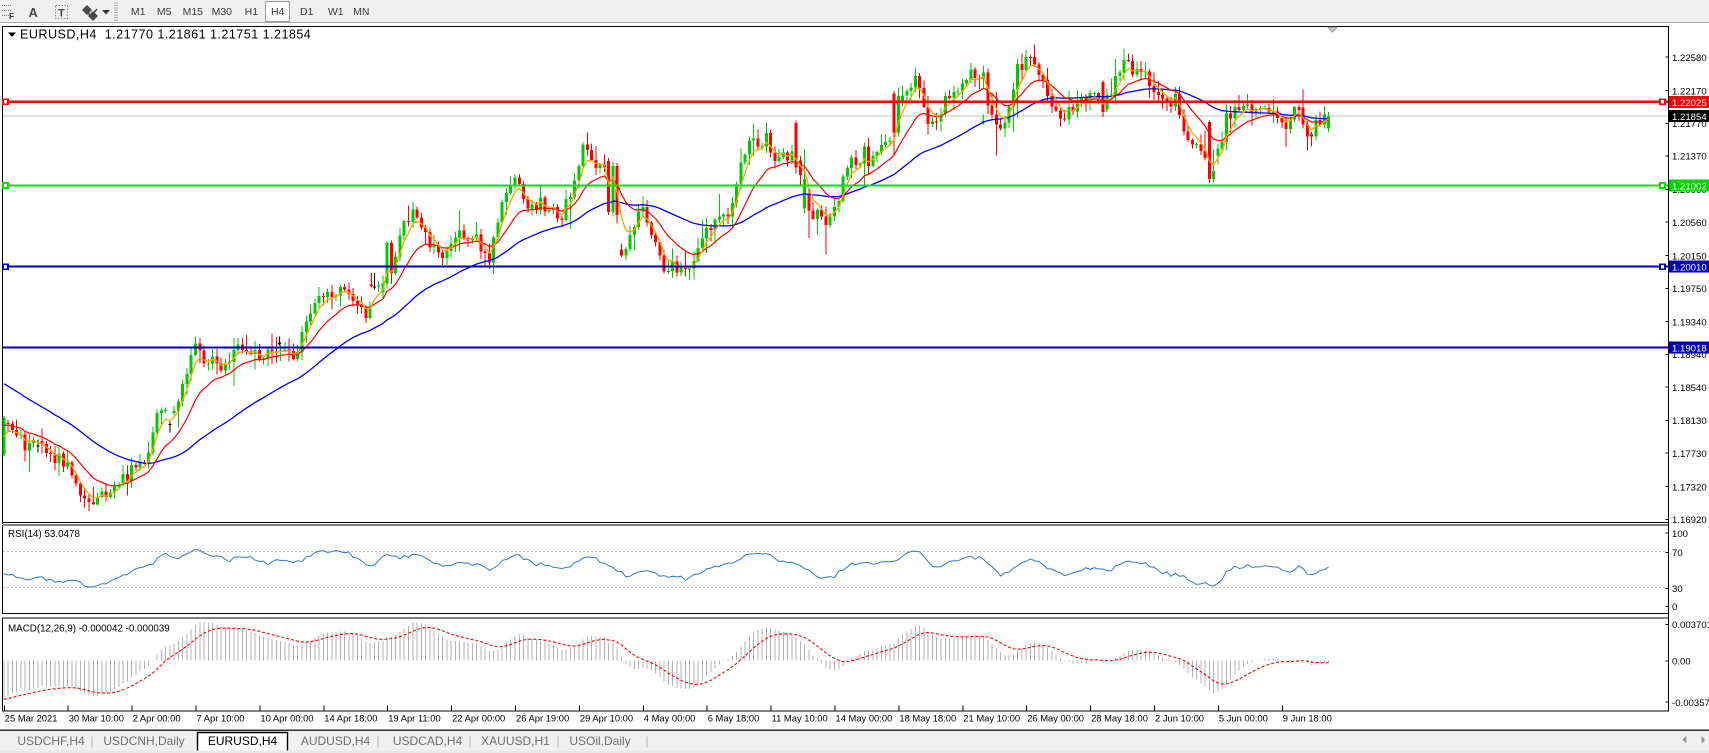 Image resolution: width=1709 pixels, height=753 pixels. I want to click on svg-text: 5 Jun 00:00, so click(1243, 718).